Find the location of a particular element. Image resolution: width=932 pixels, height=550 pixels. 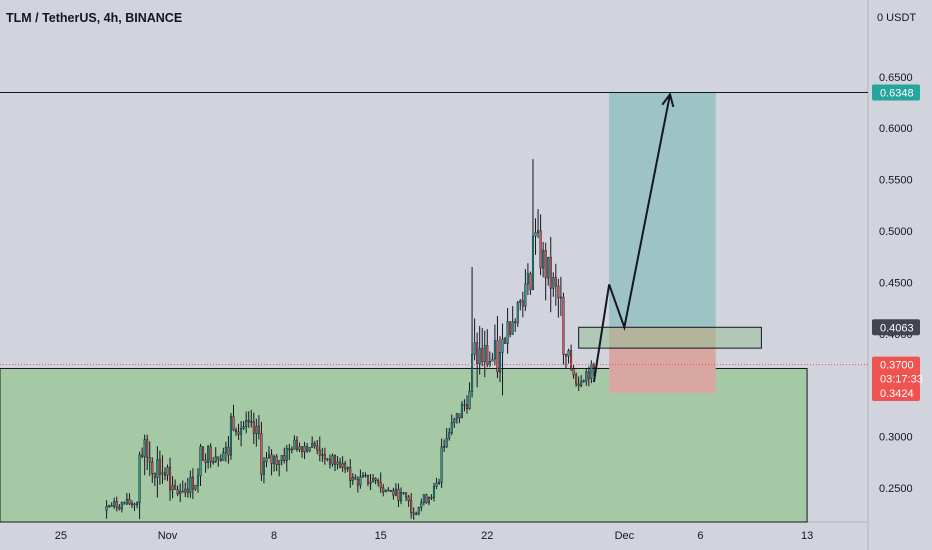

x-tick-label: 6 is located at coordinates (700, 536).